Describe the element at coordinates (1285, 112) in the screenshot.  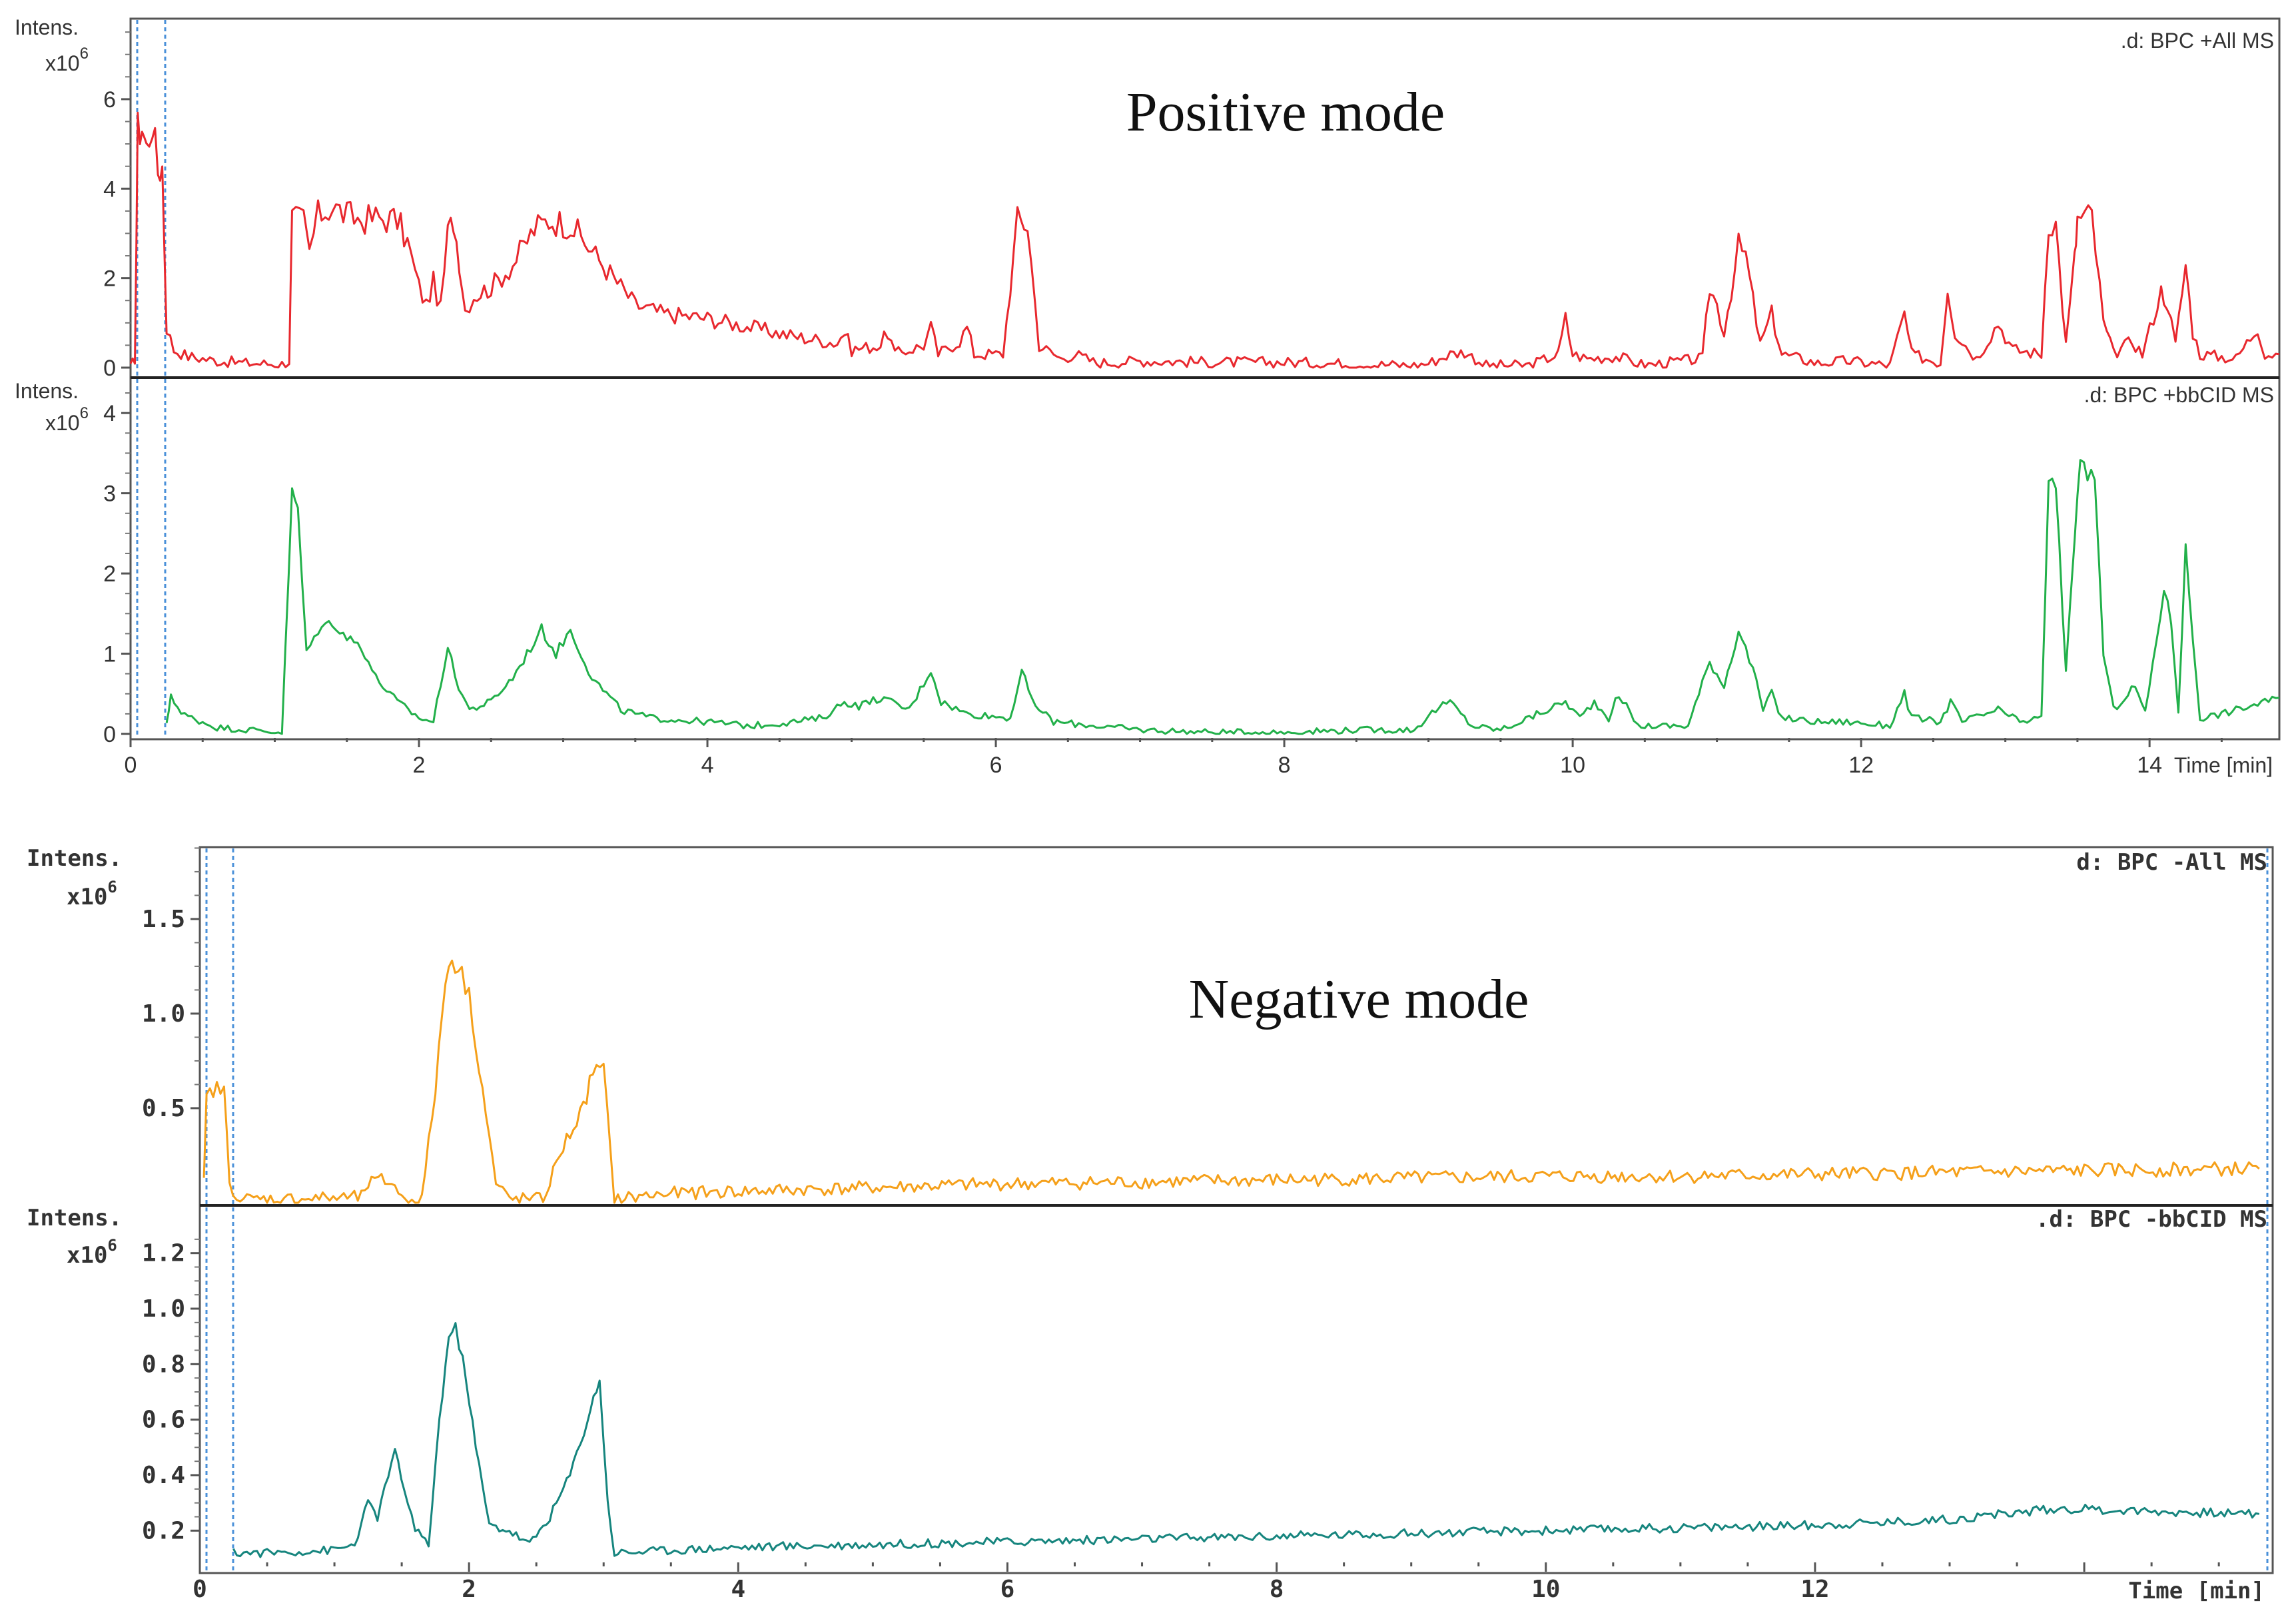
I see `positive-mode-title: Positive mode` at that location.